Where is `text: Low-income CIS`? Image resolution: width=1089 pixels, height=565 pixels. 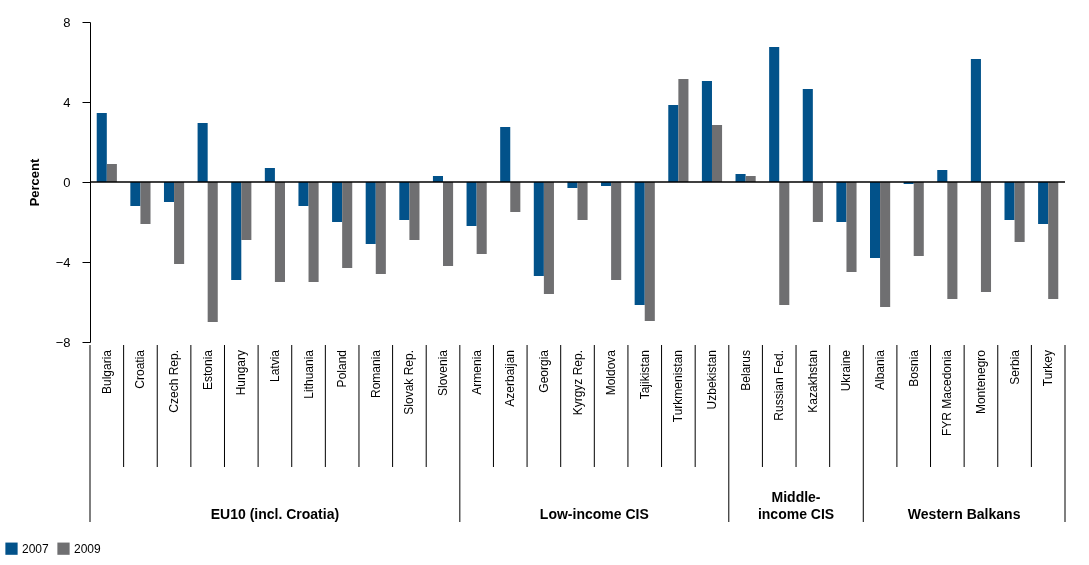
text: Low-income CIS is located at coordinates (594, 514).